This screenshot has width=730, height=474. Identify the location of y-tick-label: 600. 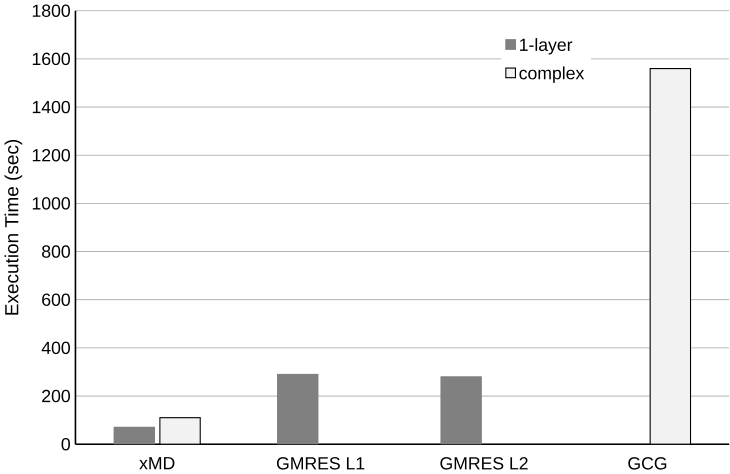
(56, 299).